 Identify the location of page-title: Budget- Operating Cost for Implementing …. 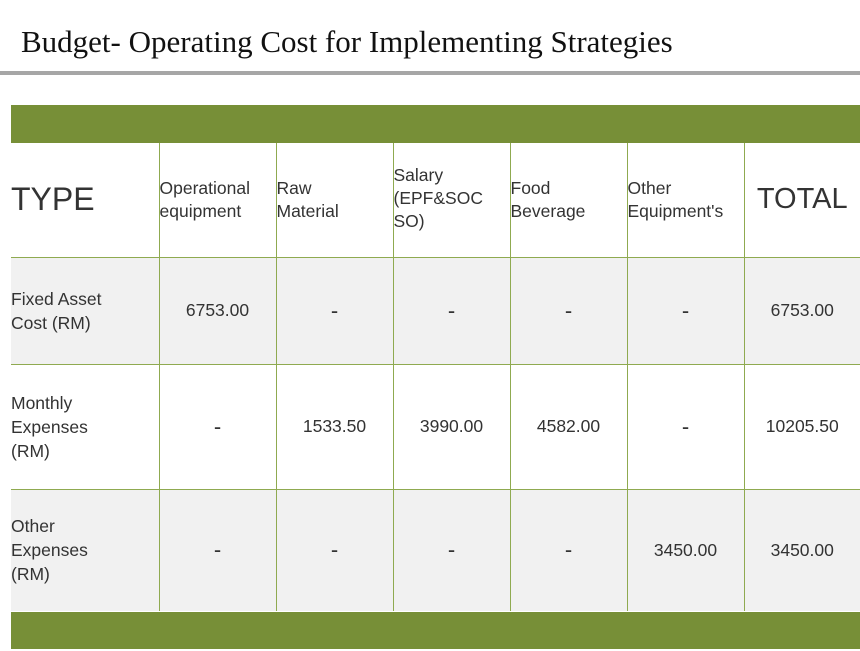
(347, 41).